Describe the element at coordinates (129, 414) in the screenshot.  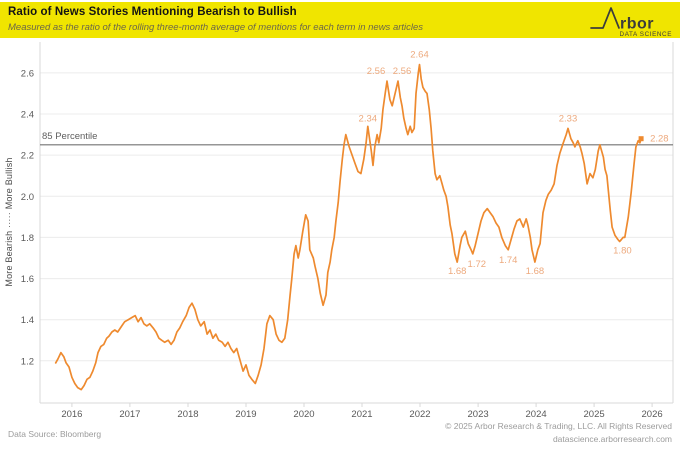
I see `x-tick-label: 2017` at that location.